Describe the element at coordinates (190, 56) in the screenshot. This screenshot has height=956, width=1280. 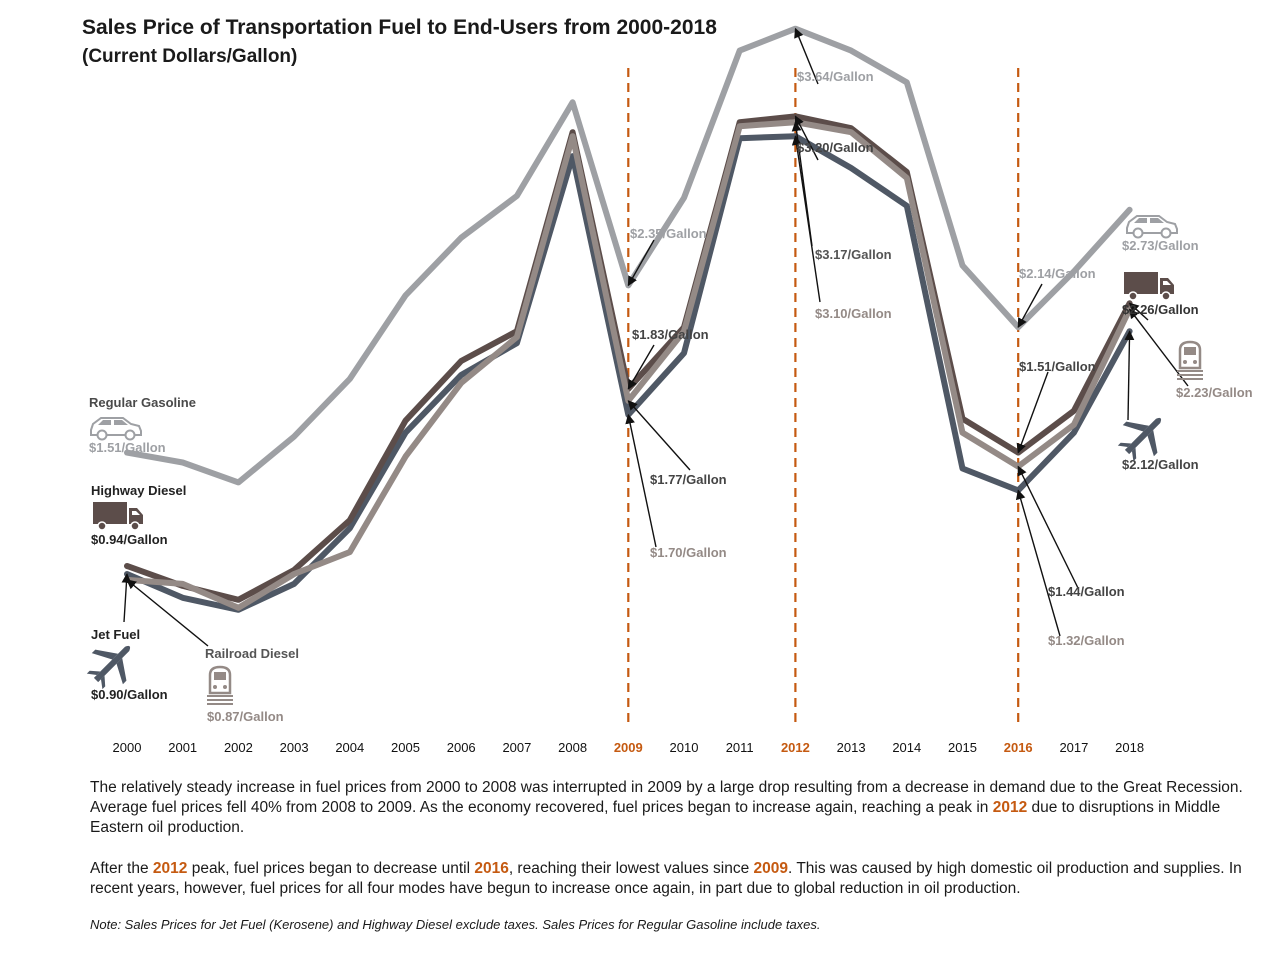
I see `chart-subtitle: (Current Dollars/Gallon)` at that location.